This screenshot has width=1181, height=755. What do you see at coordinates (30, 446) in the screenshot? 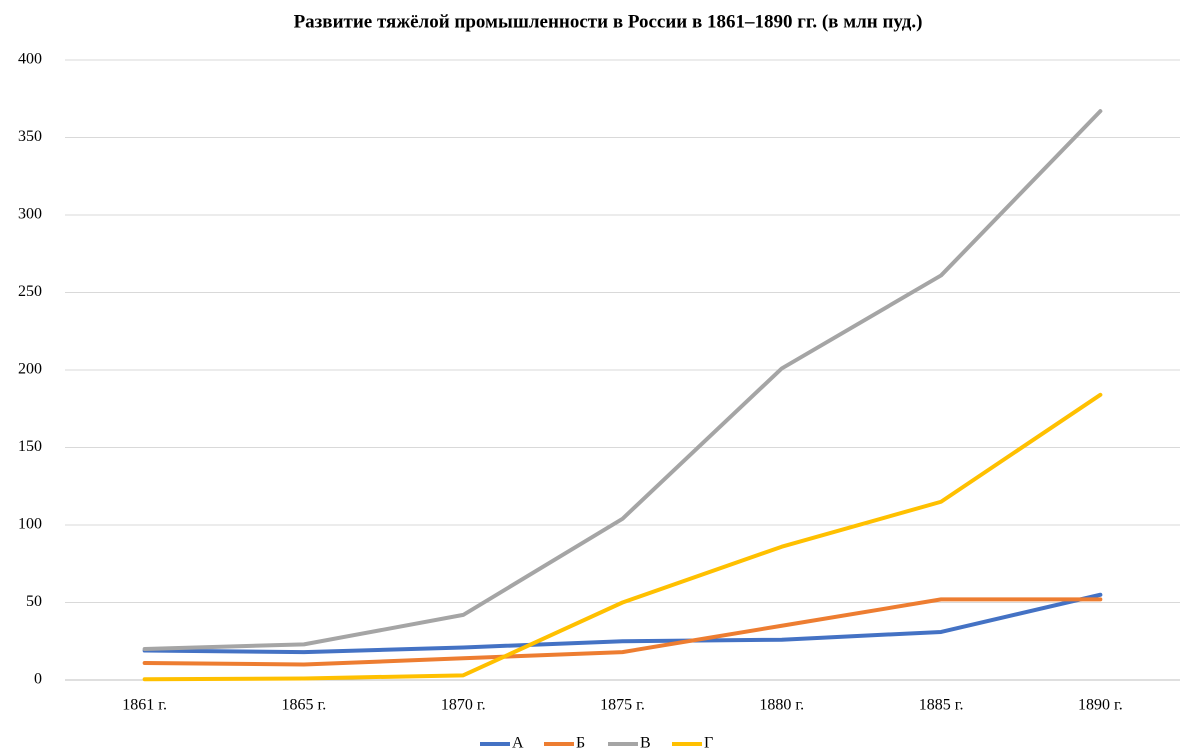
I see `y-tick-label: 150` at bounding box center [30, 446].